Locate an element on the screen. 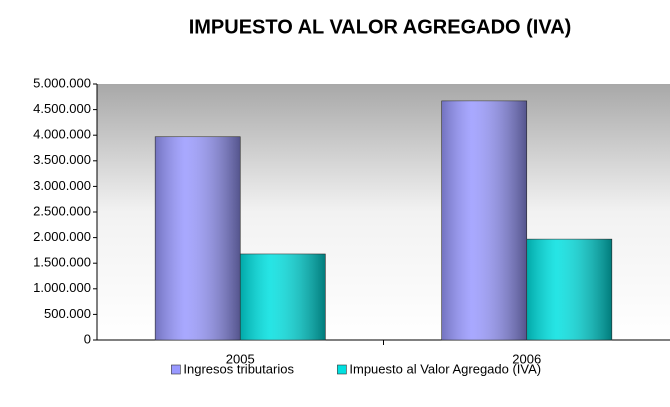 The width and height of the screenshot is (670, 407). y-tick-label: 5.000.000 is located at coordinates (62, 82).